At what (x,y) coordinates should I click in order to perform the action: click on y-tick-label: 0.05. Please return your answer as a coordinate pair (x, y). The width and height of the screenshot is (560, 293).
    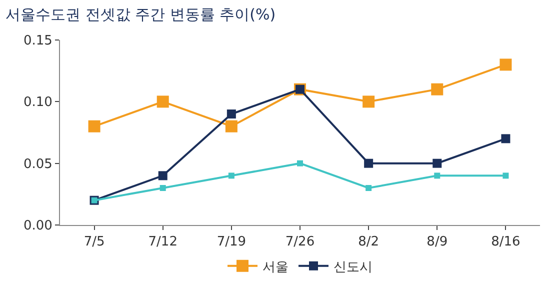
    Looking at the image, I should click on (37, 164).